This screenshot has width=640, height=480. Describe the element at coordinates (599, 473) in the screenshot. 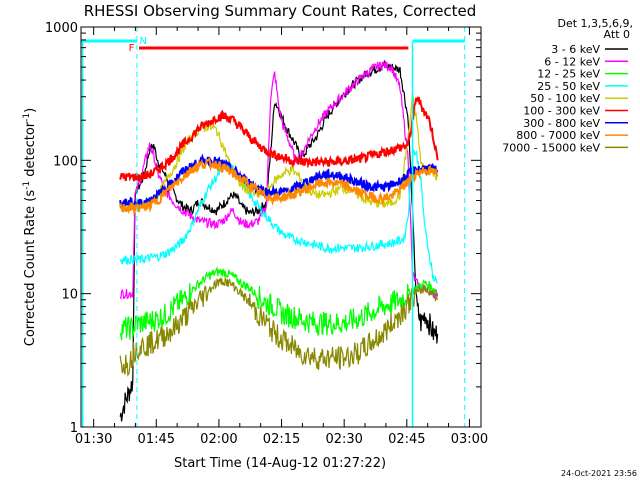

I see `footer-timestamp: 24-Oct-2021 23:56` at that location.